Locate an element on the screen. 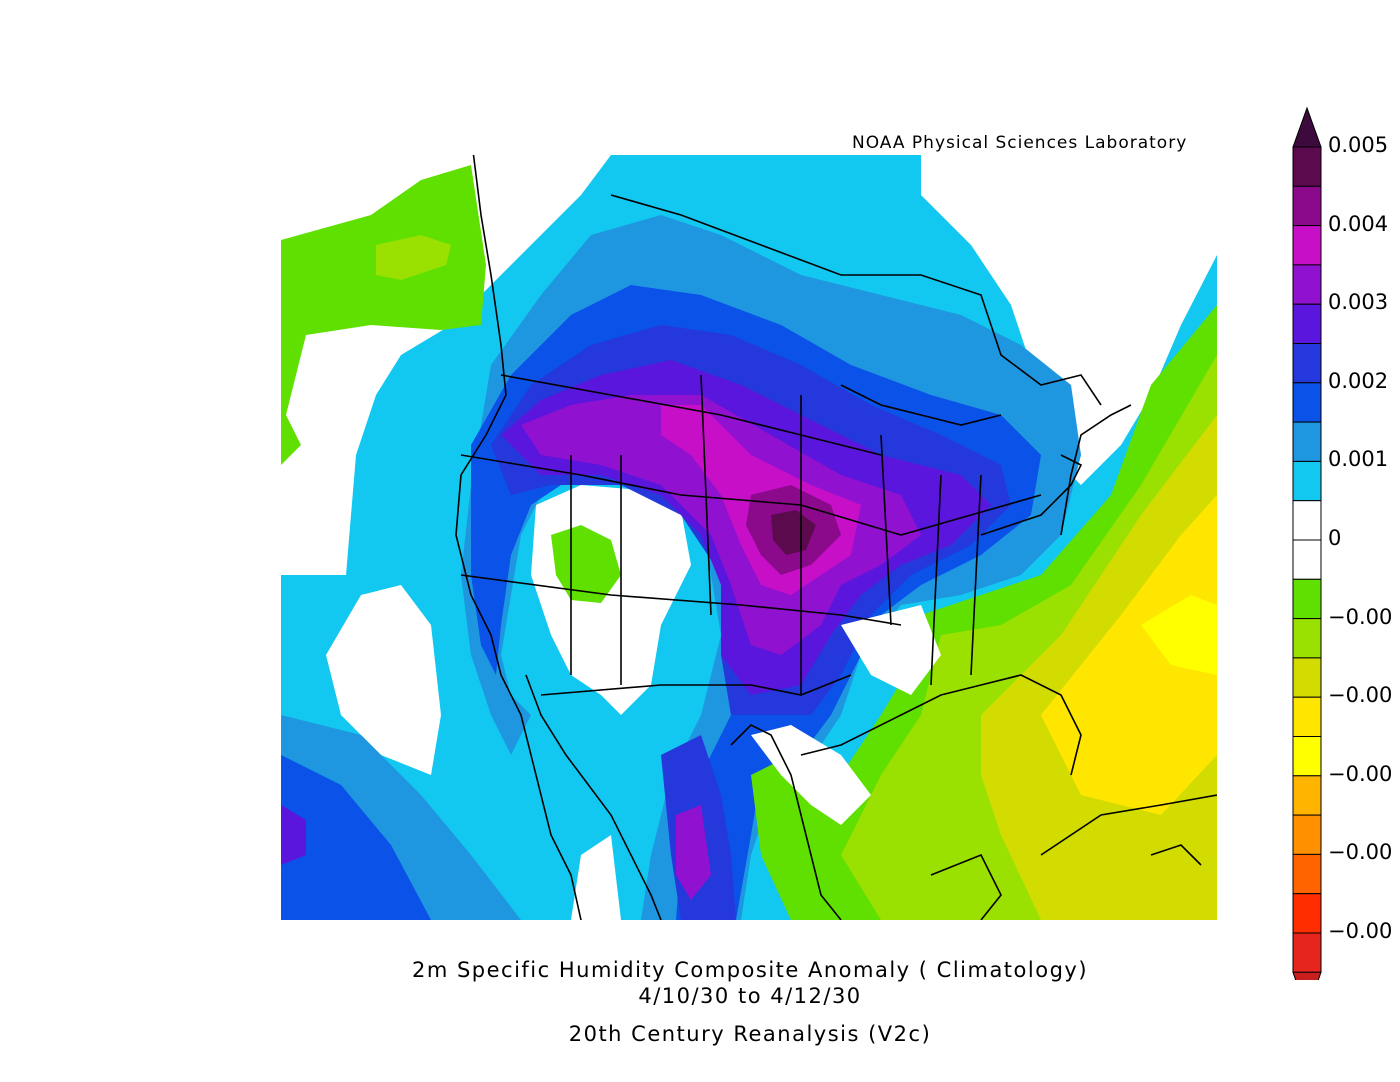 The height and width of the screenshot is (1082, 1400). colorbar-tick-label: 0.003 is located at coordinates (1358, 302).